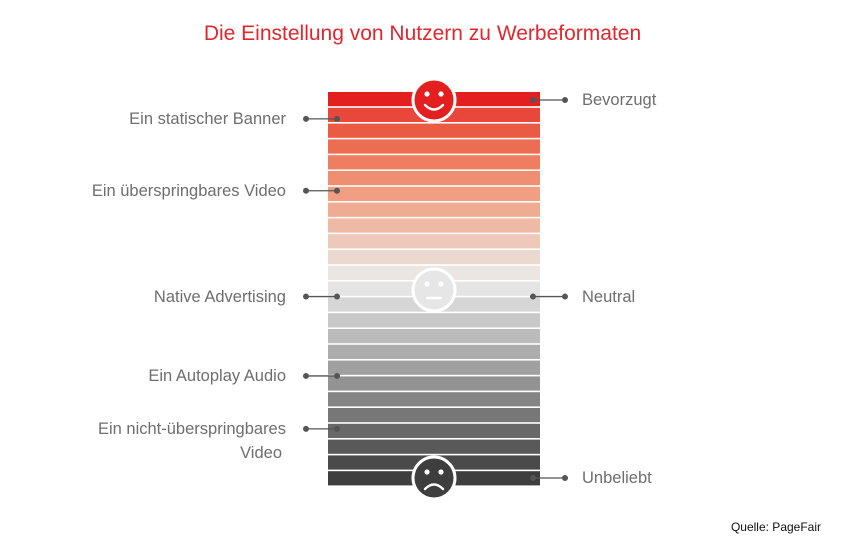  Describe the element at coordinates (434, 100) in the screenshot. I see `happy-face-icon` at that location.